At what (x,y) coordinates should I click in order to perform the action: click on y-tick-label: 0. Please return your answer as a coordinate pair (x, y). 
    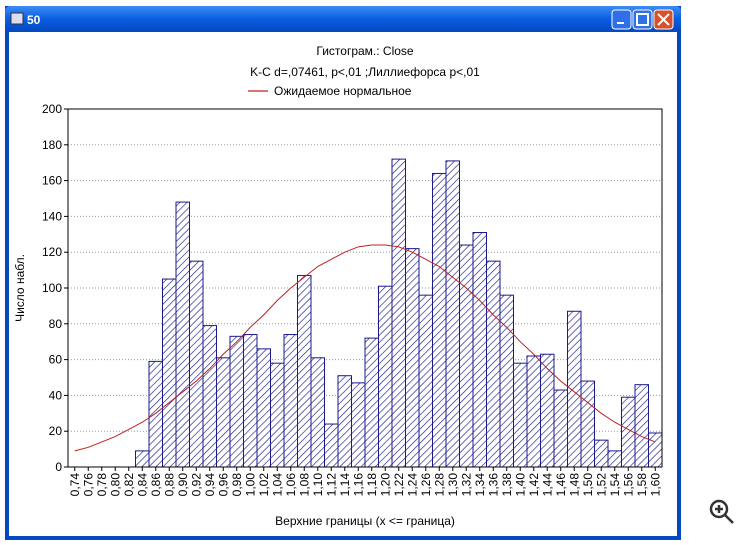
    Looking at the image, I should click on (58, 467).